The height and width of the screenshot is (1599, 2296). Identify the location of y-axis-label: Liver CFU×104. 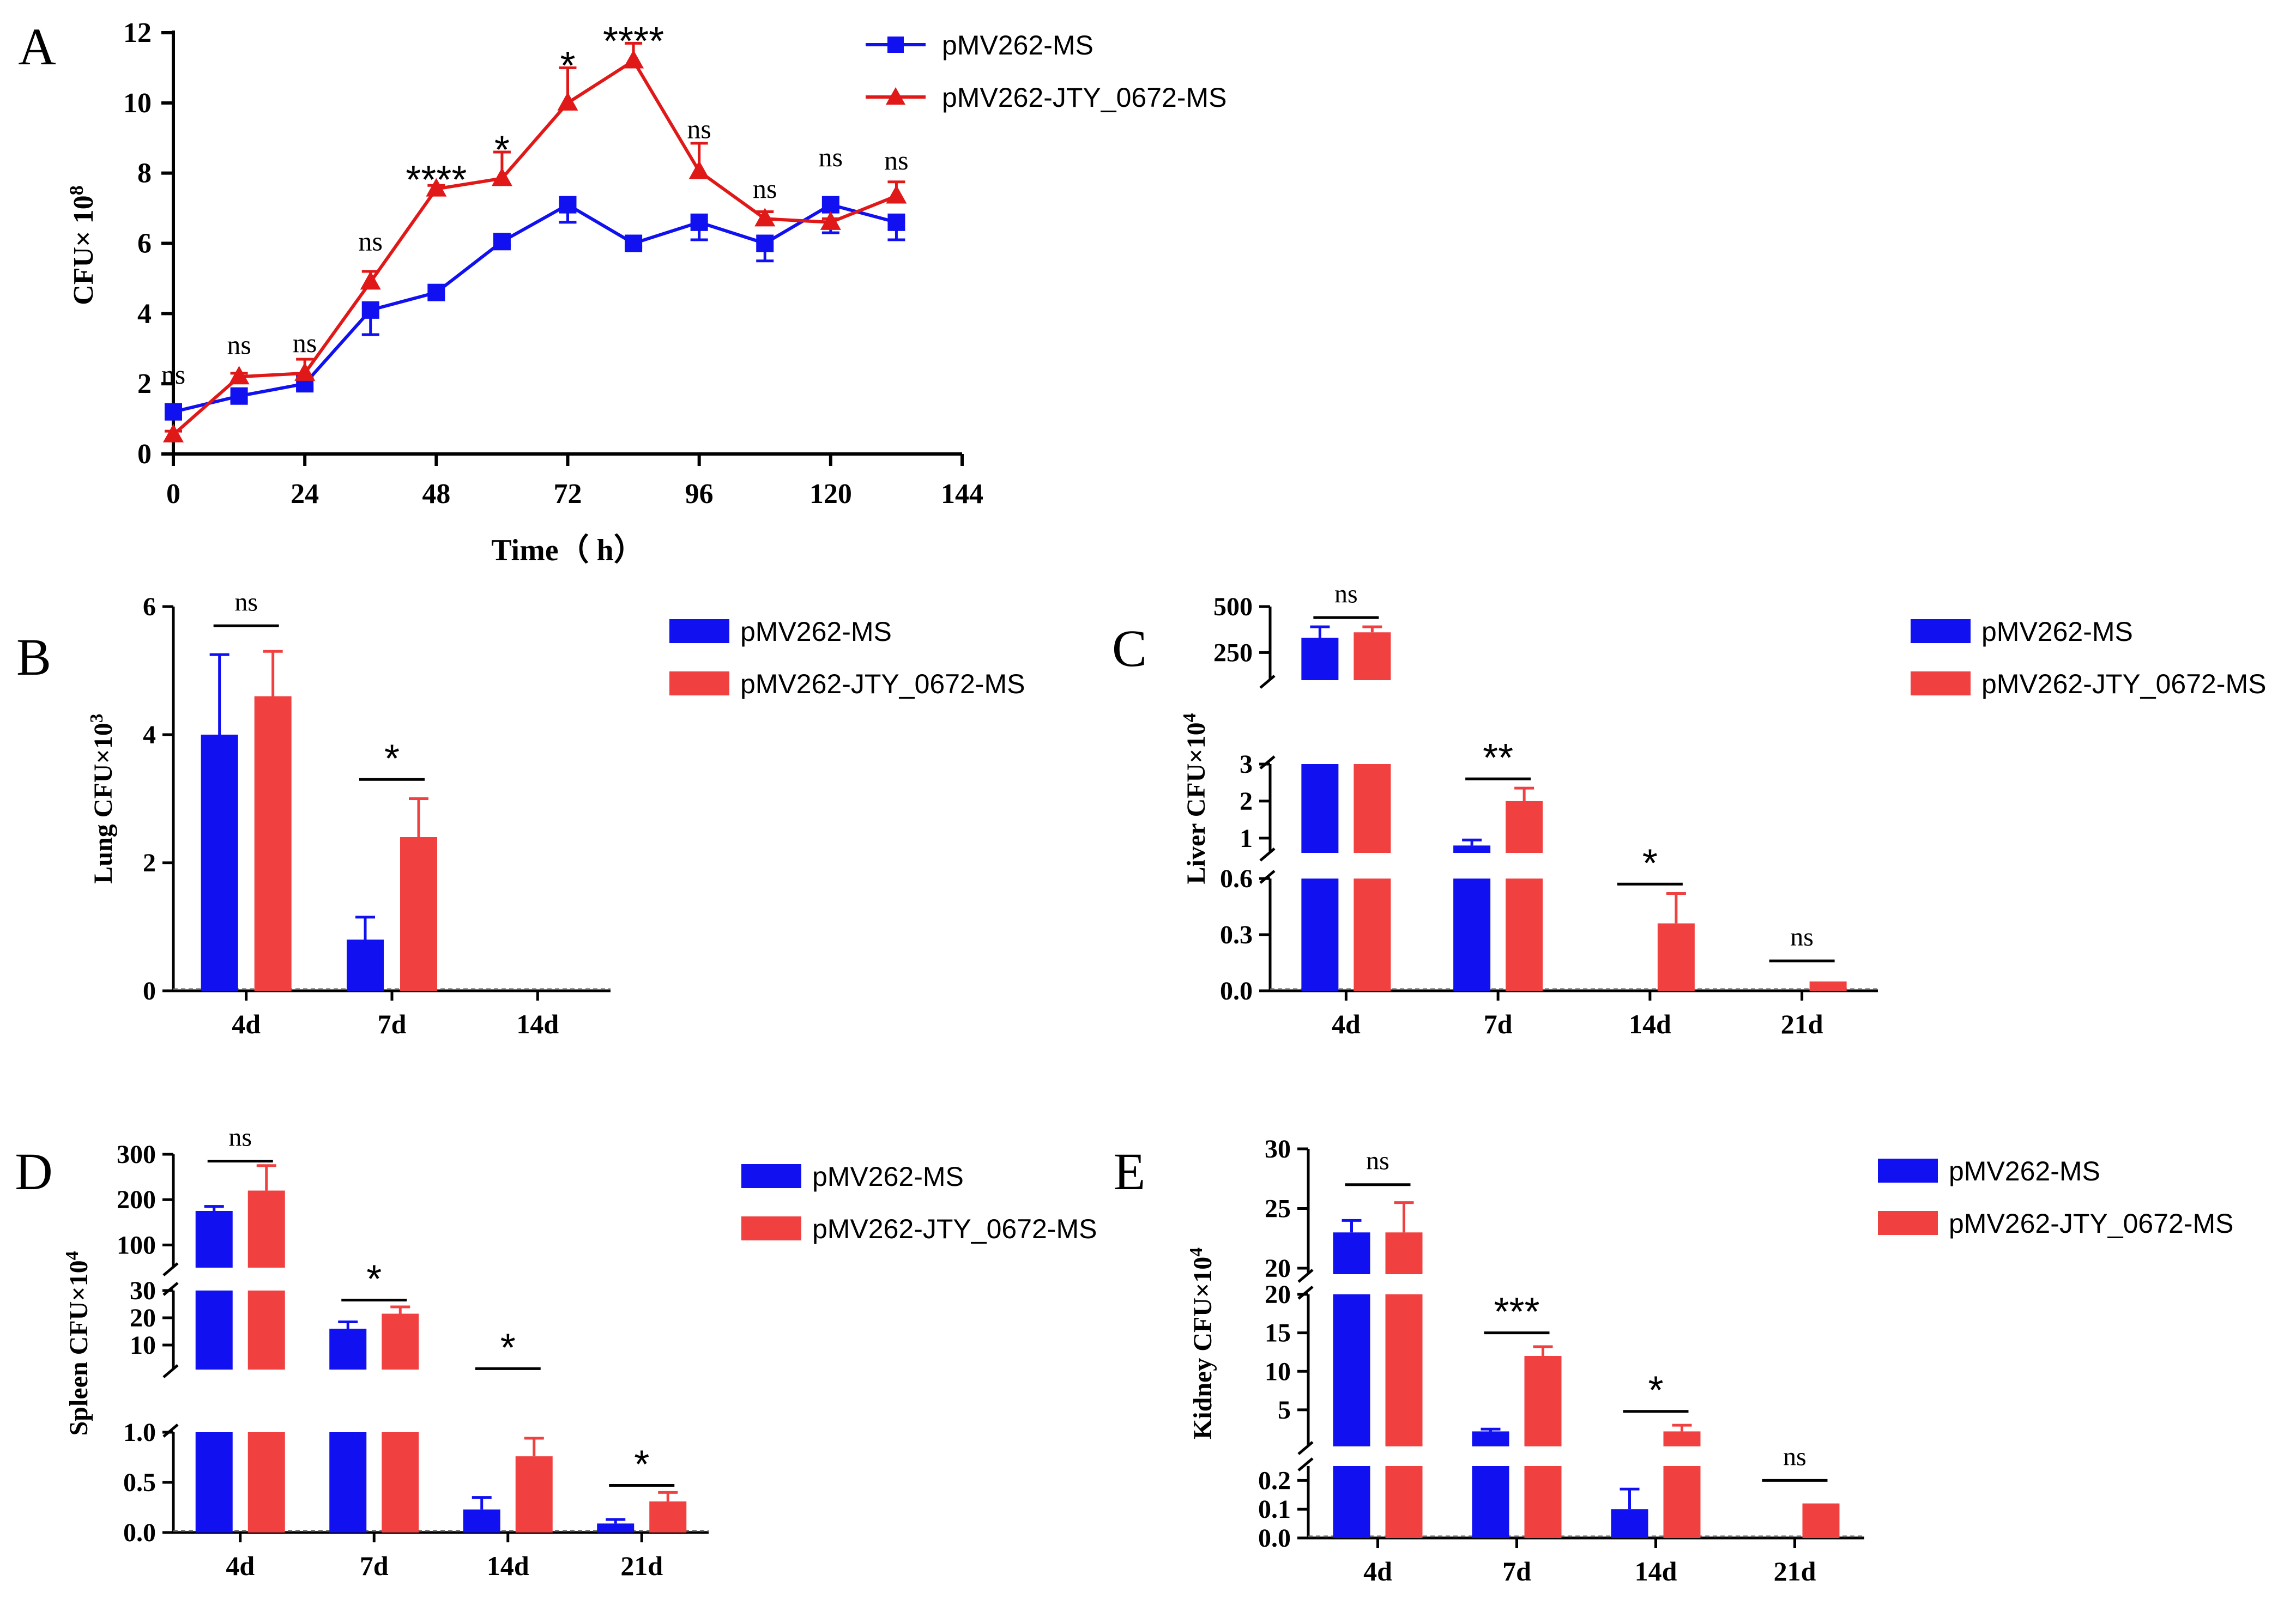
(1195, 799).